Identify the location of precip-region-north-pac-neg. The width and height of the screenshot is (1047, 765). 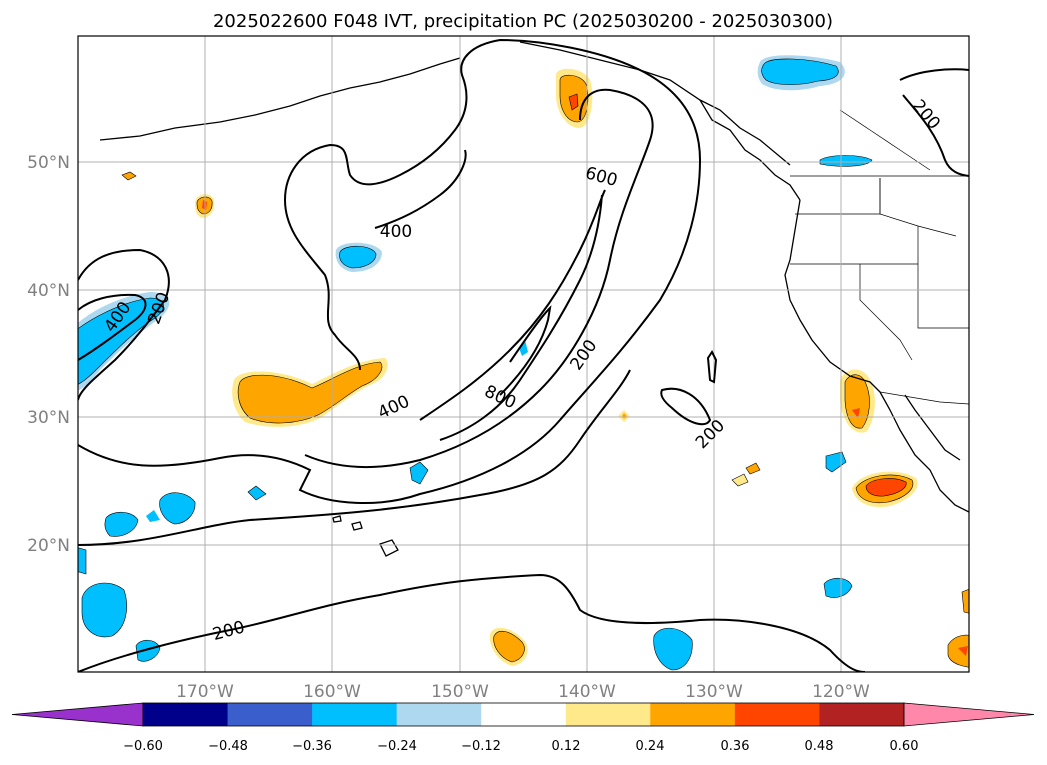
(358, 257).